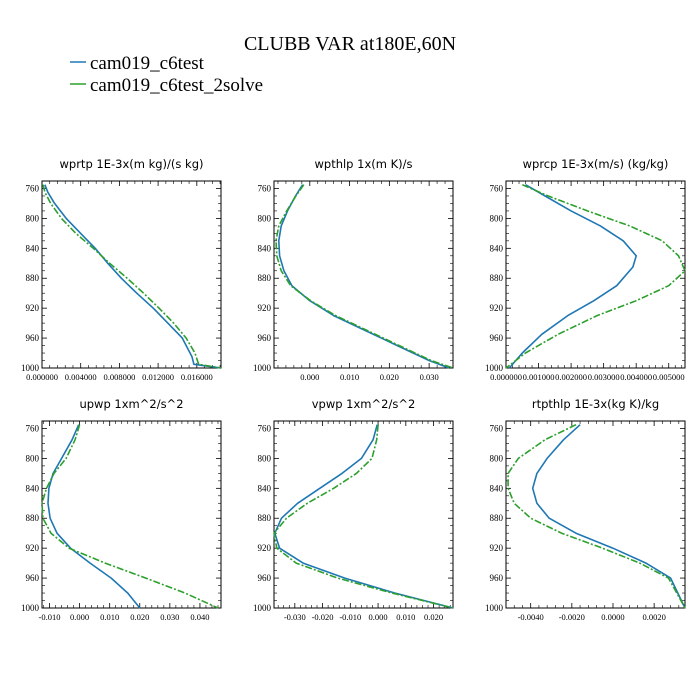  What do you see at coordinates (265, 488) in the screenshot?
I see `panel-5-ytick-label-2: 840` at bounding box center [265, 488].